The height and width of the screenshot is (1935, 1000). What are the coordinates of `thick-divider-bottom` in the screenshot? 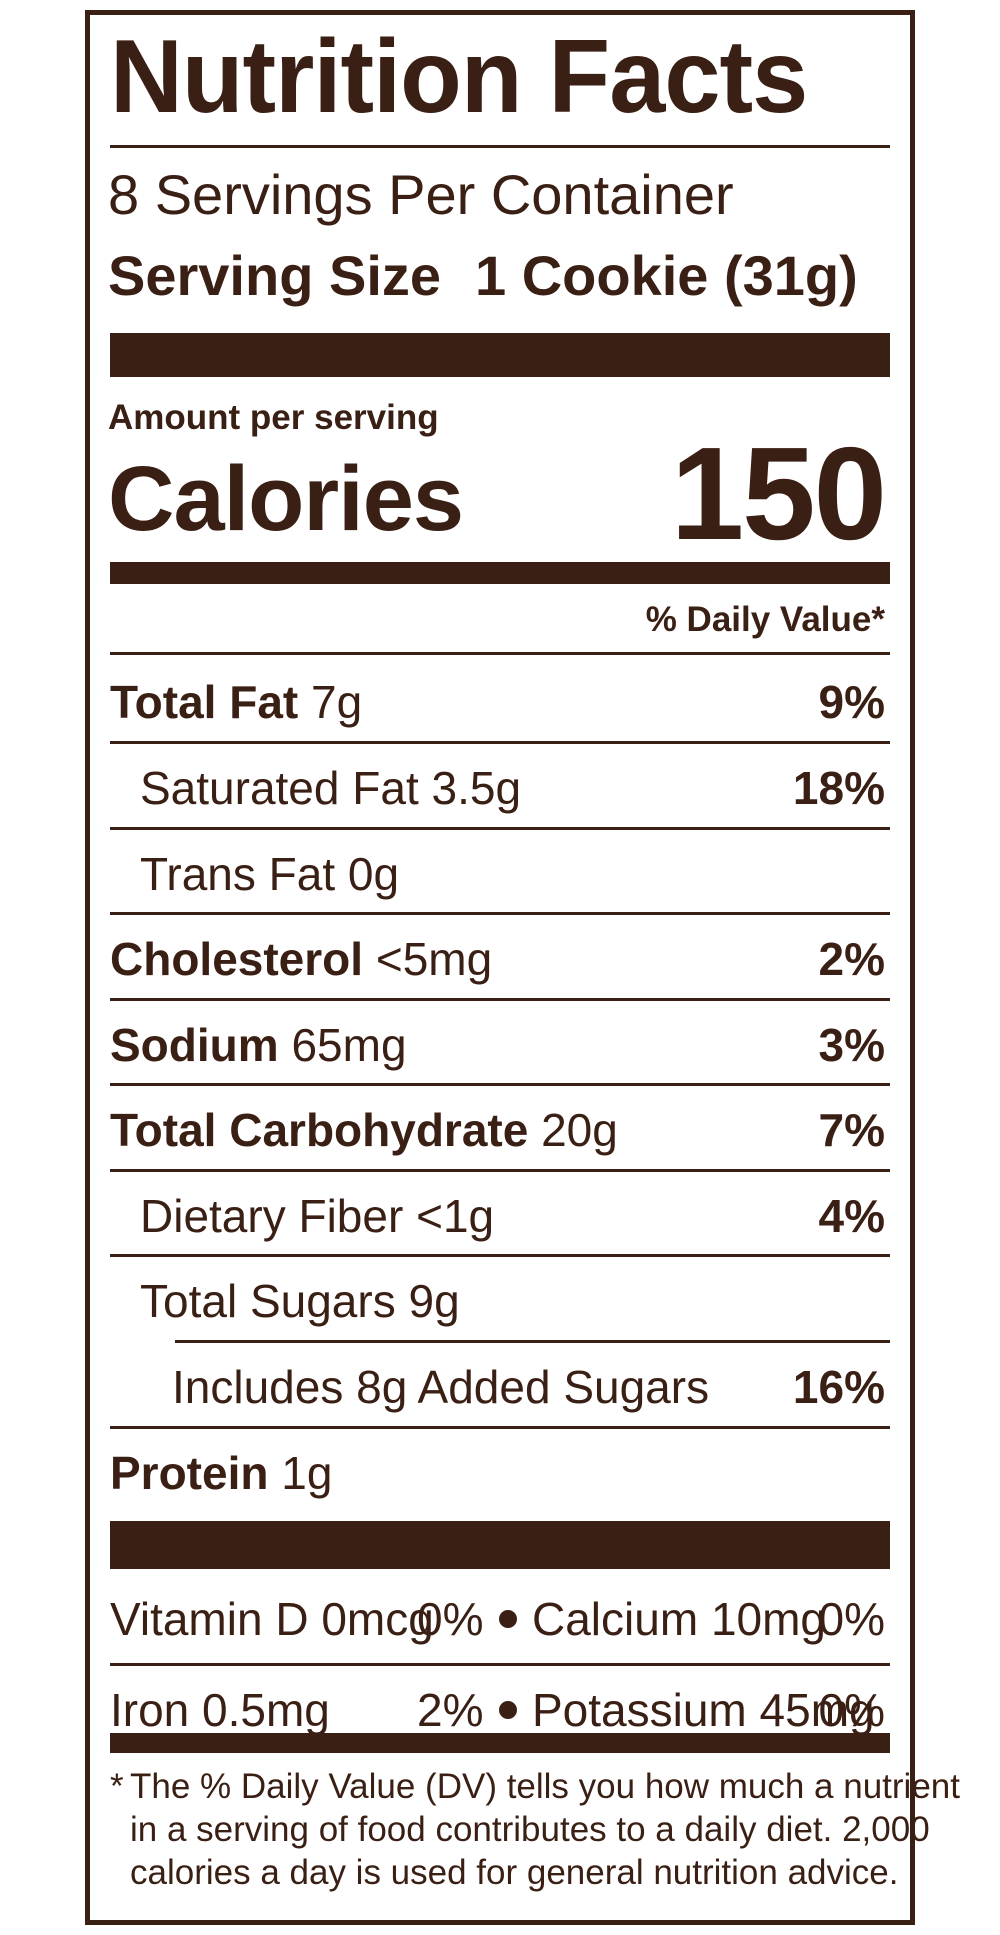 It's located at (500, 1545).